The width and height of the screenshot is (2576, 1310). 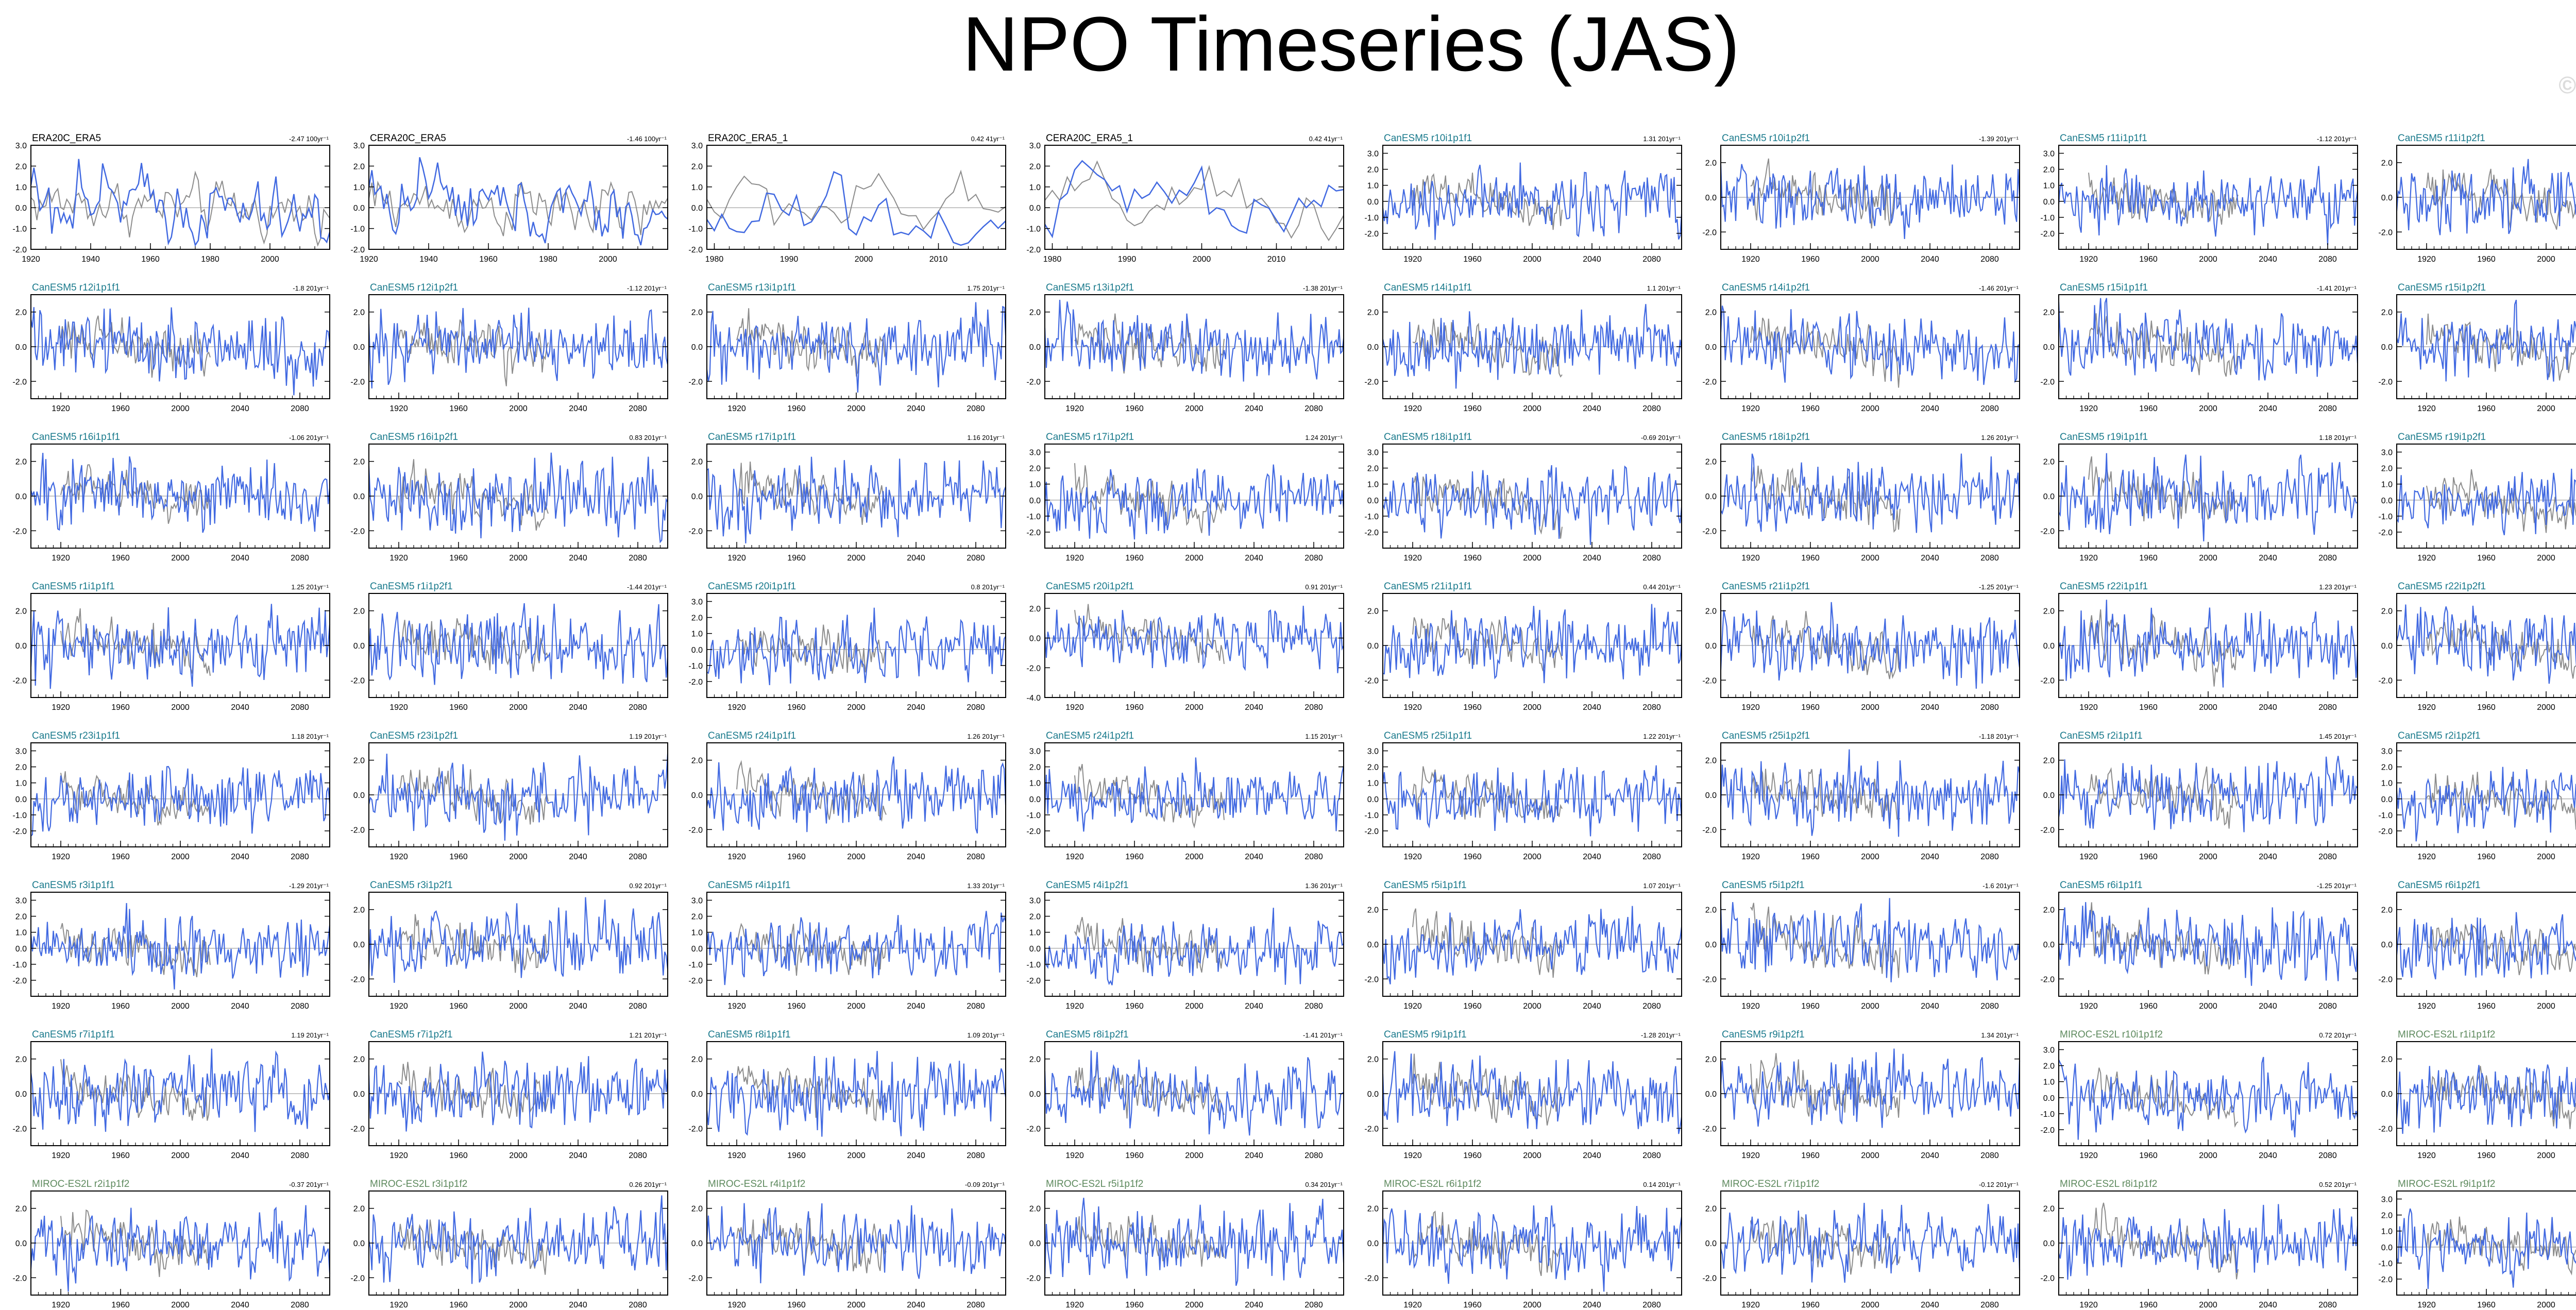 What do you see at coordinates (1999, 587) in the screenshot?
I see `panel-trend: -1.25 201yr⁻¹` at bounding box center [1999, 587].